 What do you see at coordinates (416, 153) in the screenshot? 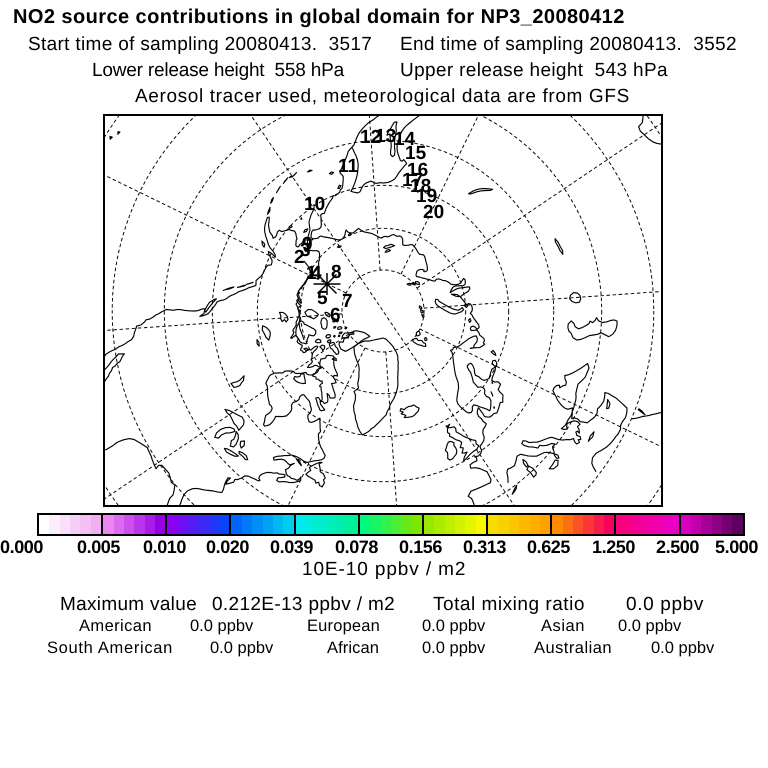
I see `trajectory-marker-15: 15` at bounding box center [416, 153].